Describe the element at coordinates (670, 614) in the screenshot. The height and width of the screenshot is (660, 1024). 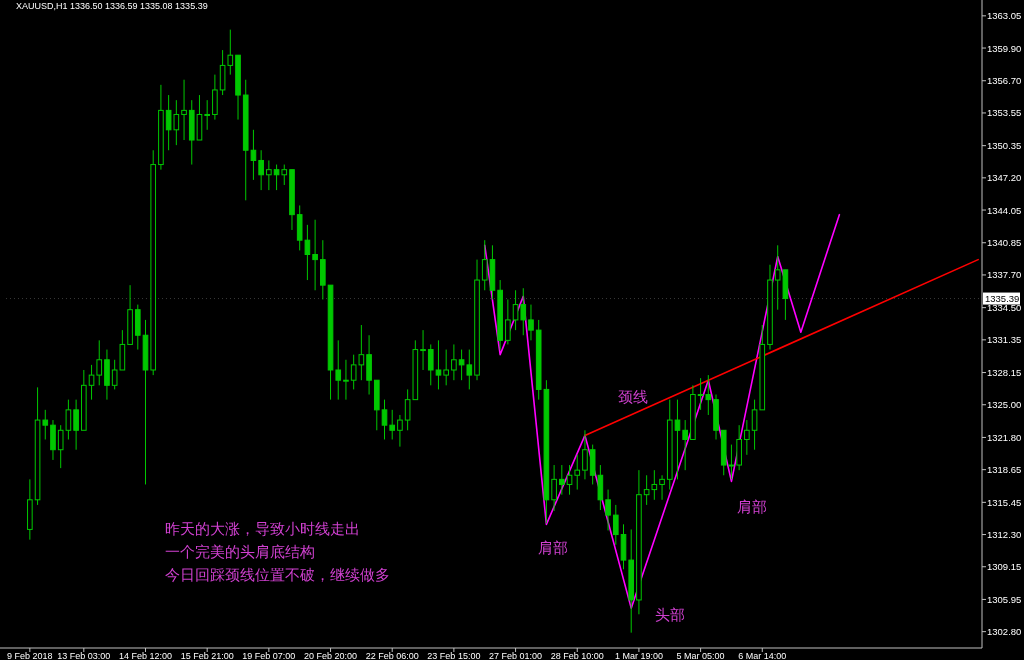
I see `annotation: 头部` at that location.